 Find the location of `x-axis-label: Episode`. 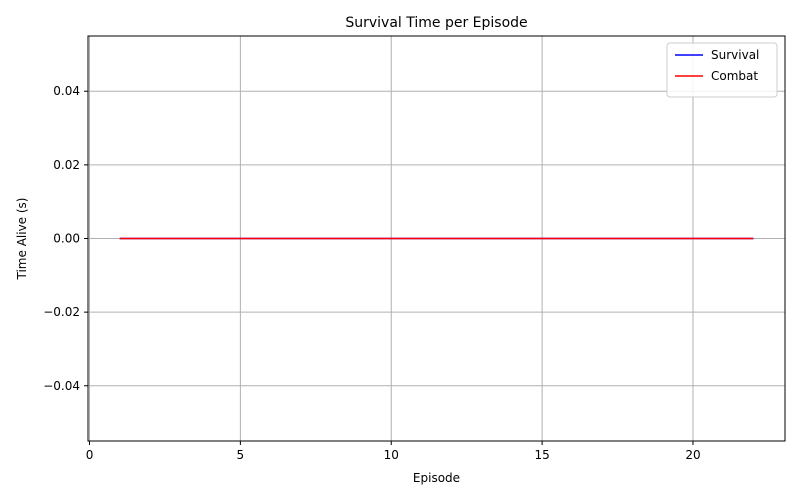

x-axis-label: Episode is located at coordinates (436, 478).